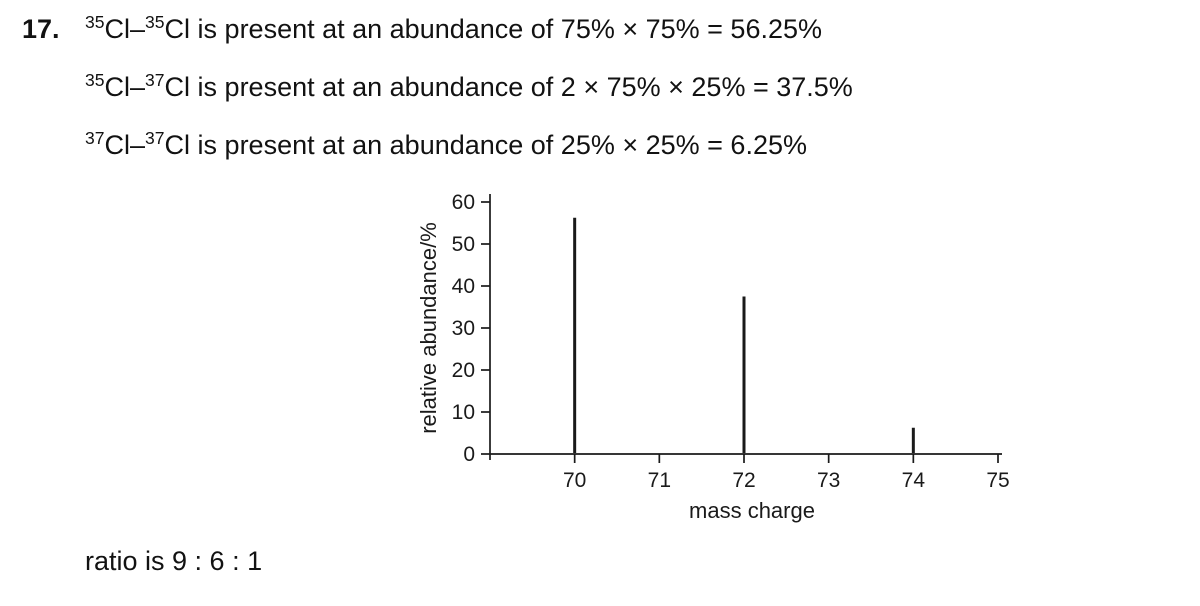 The width and height of the screenshot is (1200, 606). Describe the element at coordinates (659, 480) in the screenshot. I see `x-tick-label: 71` at that location.